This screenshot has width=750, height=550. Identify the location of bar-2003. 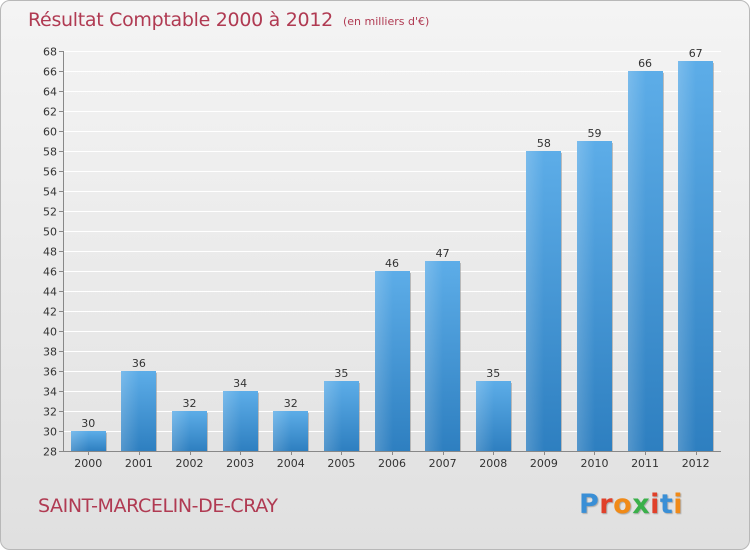
(241, 421).